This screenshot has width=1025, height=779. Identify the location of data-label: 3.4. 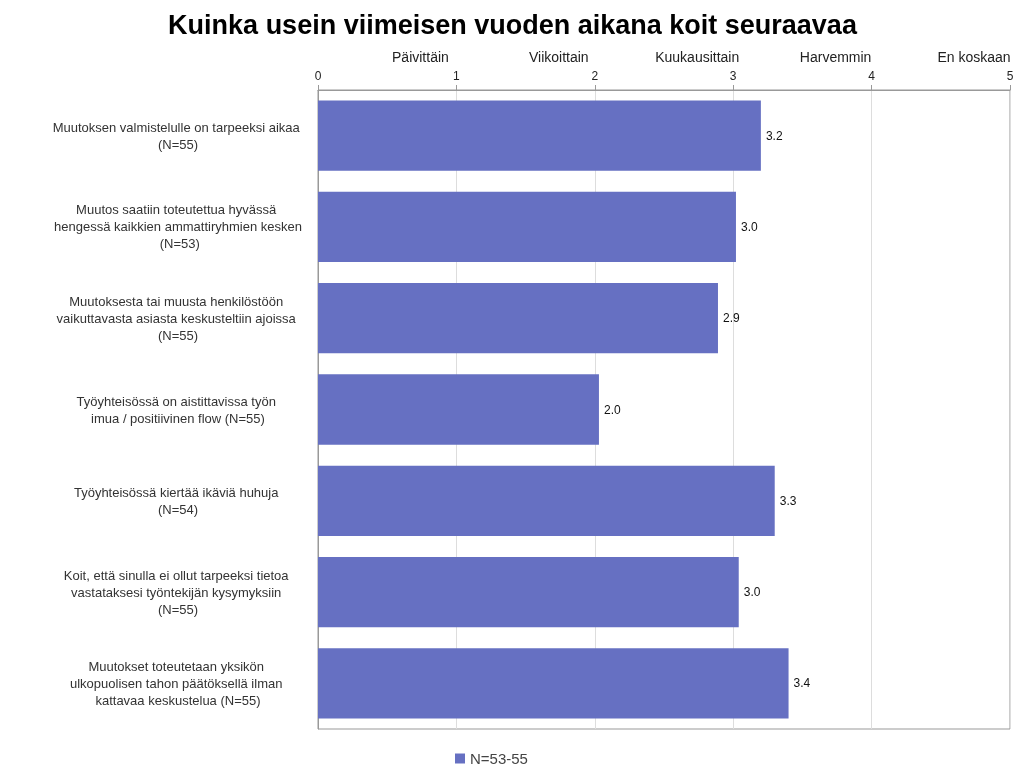
(802, 683).